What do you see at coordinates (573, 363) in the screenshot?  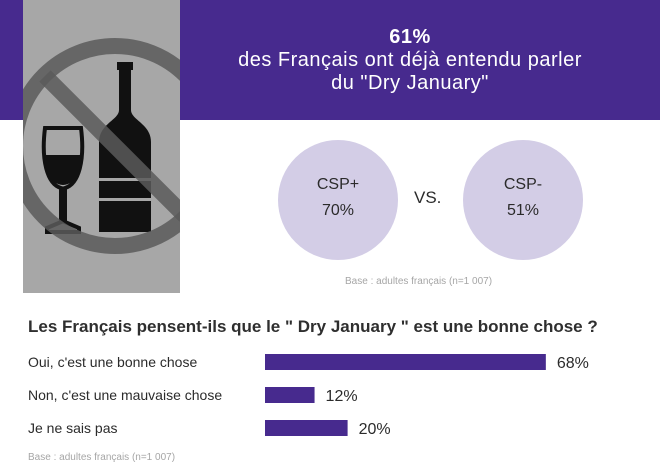 I see `value-label: 68%` at bounding box center [573, 363].